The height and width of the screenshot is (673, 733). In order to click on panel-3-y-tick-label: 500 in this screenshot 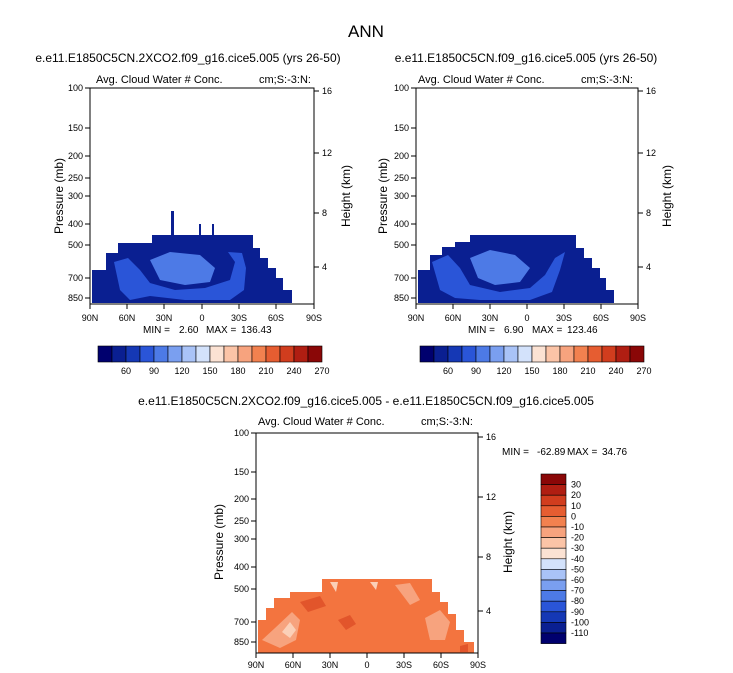, I will do `click(241, 589)`.